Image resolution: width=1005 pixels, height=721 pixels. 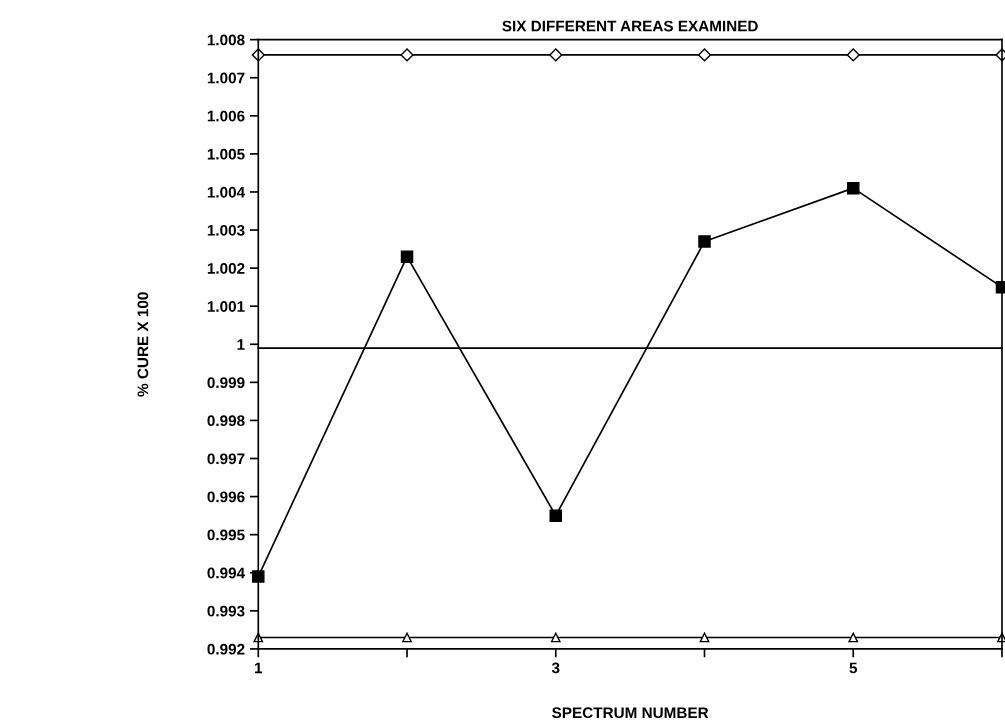 What do you see at coordinates (226, 497) in the screenshot?
I see `y-tick-label: 0.996` at bounding box center [226, 497].